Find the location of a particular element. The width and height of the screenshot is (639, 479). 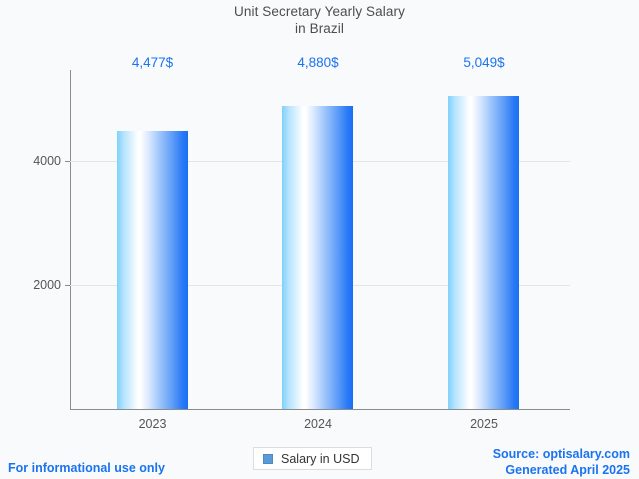

x-axis-line is located at coordinates (320, 409).